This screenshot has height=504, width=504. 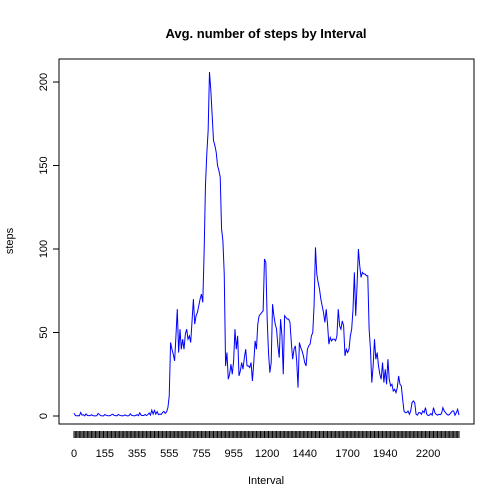 I want to click on y-tick-label-0: 0, so click(x=44, y=416).